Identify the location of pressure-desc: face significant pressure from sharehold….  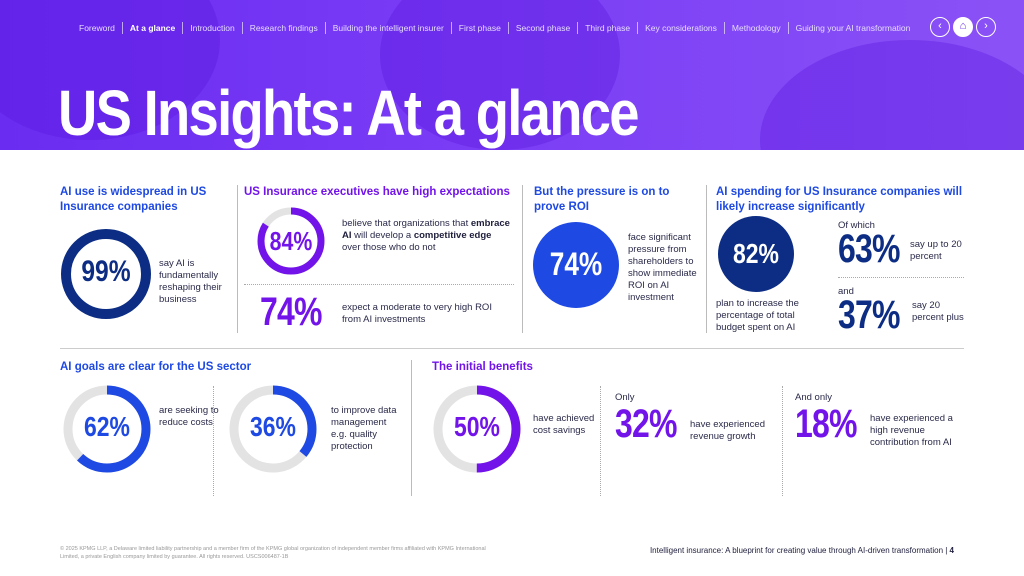
(662, 267).